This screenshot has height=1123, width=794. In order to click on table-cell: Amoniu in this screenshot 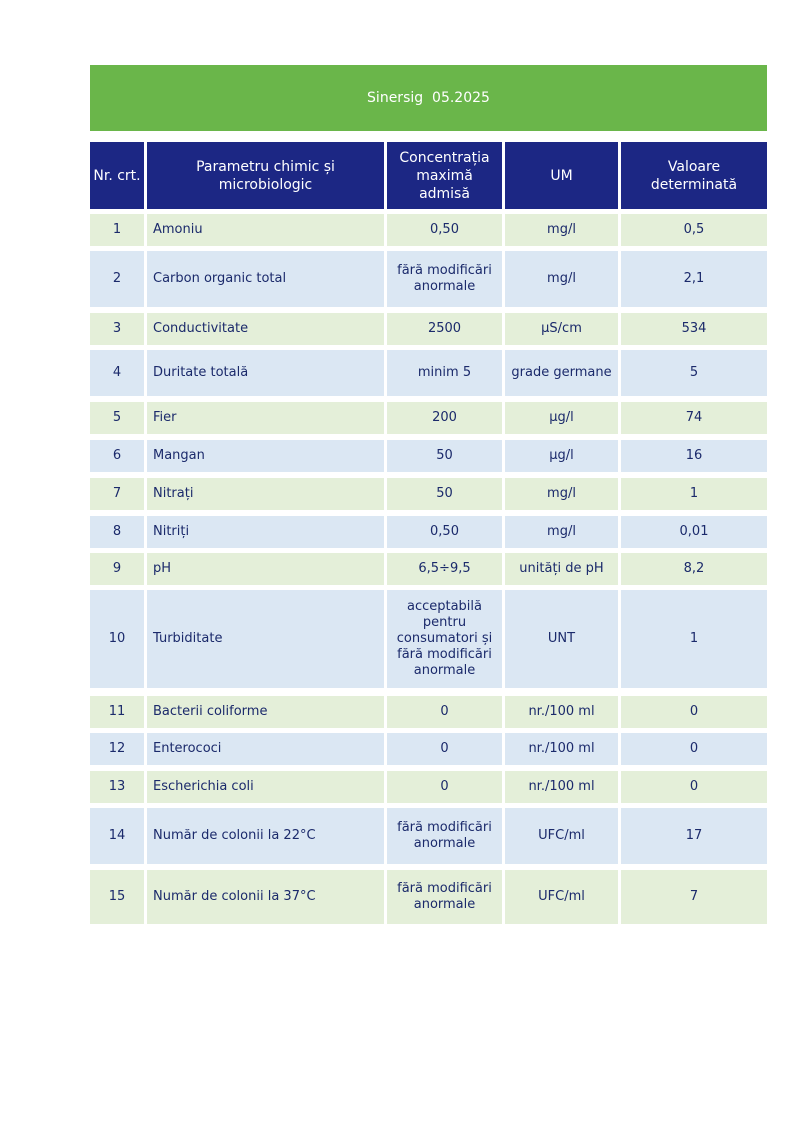, I will do `click(265, 230)`.